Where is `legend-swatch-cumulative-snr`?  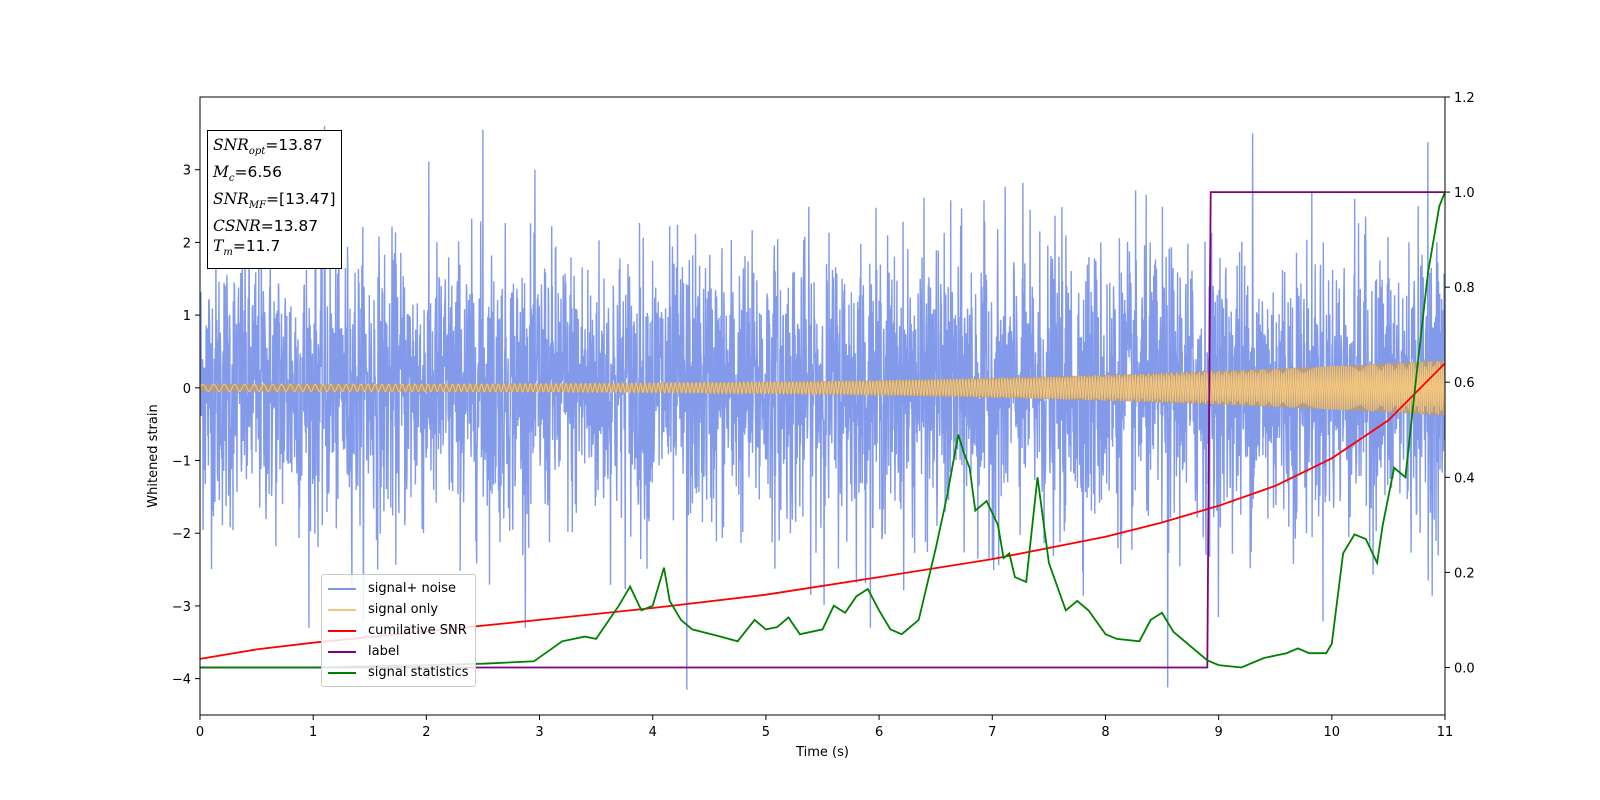
legend-swatch-cumulative-snr is located at coordinates (342, 630).